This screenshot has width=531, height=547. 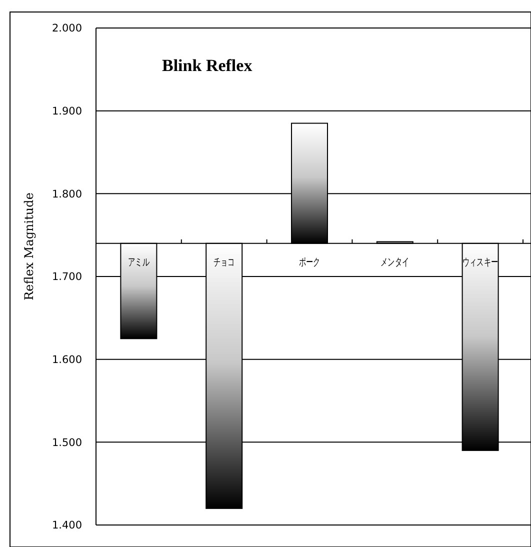 I want to click on y-tick-label: 1.900, so click(x=67, y=112).